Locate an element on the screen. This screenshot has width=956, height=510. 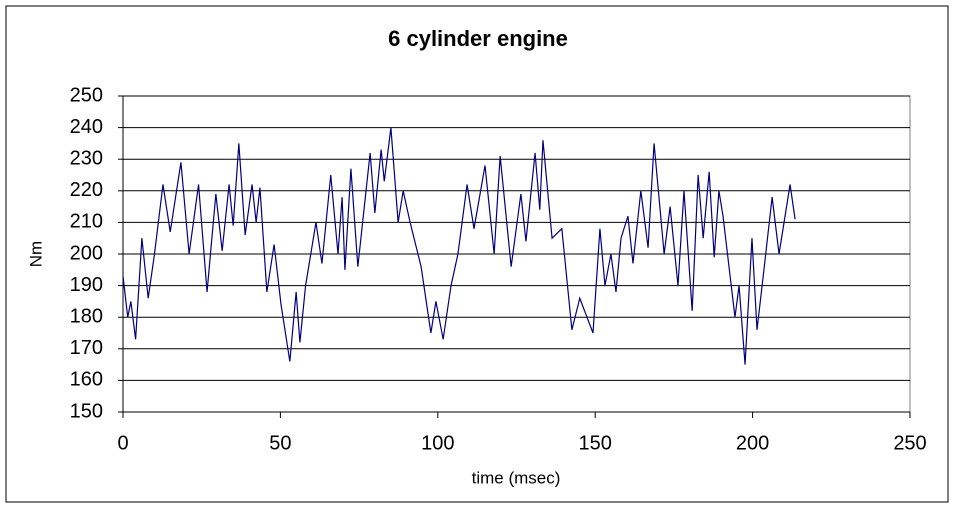
y-tick-label: 170 is located at coordinates (86, 348).